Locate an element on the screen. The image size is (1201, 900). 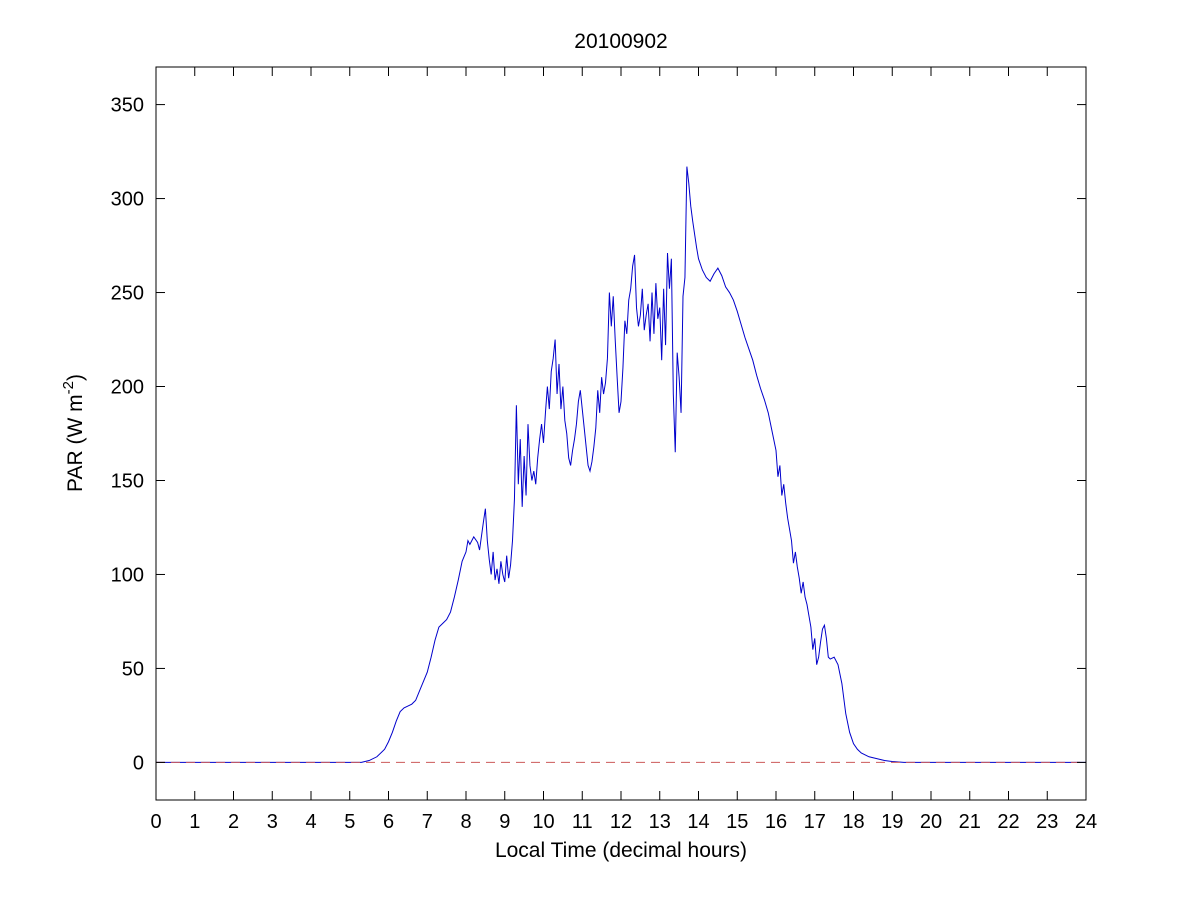
x-tick-label: 23 is located at coordinates (1047, 822).